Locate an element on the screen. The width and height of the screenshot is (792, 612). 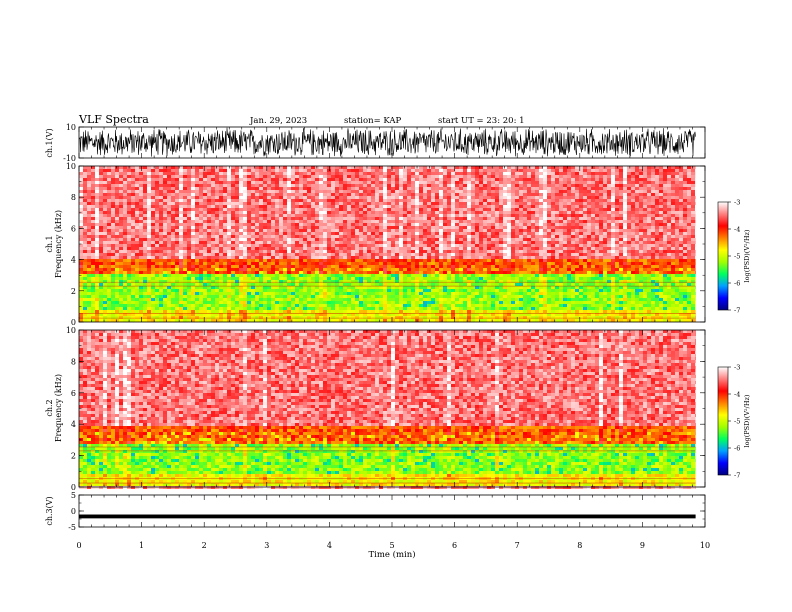
ch1-waveform-panel: 10-10 ch.1(V) is located at coordinates (375, 143).